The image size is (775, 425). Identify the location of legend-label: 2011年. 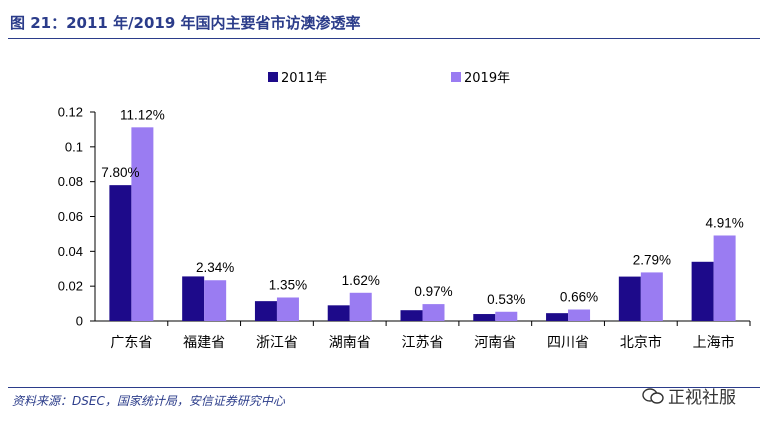
(304, 78).